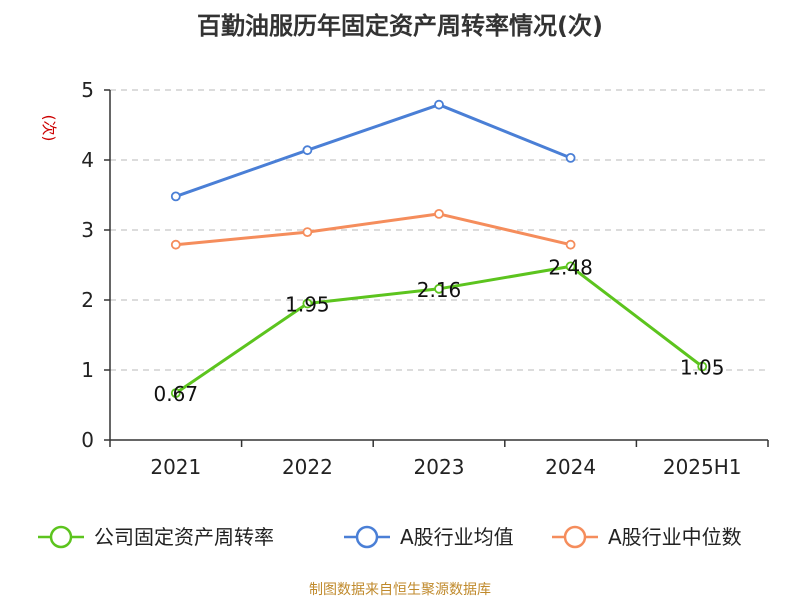 The image size is (800, 600). I want to click on data-label: 2.48, so click(570, 267).